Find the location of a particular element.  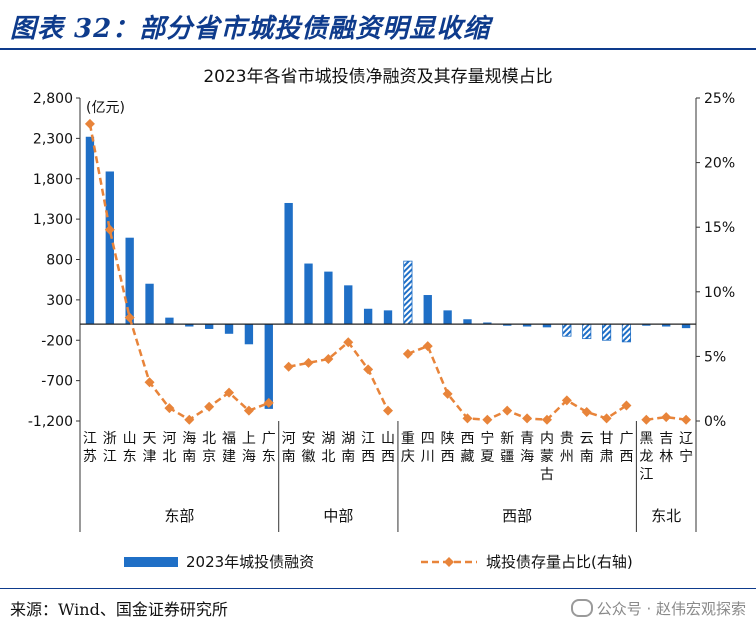

category-label-福建: 福建 is located at coordinates (229, 448).